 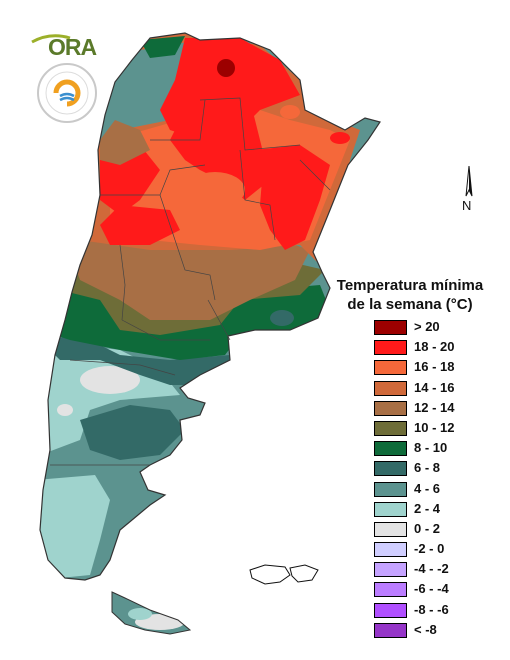 What do you see at coordinates (434, 387) in the screenshot?
I see `legend-label: 14 - 16` at bounding box center [434, 387].